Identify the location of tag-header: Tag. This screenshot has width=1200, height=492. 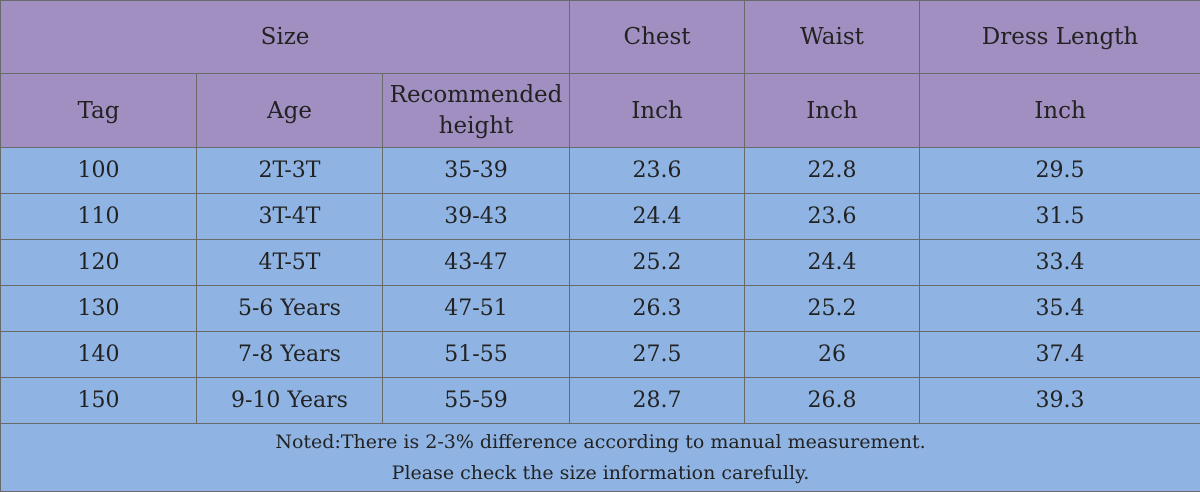
(98, 110).